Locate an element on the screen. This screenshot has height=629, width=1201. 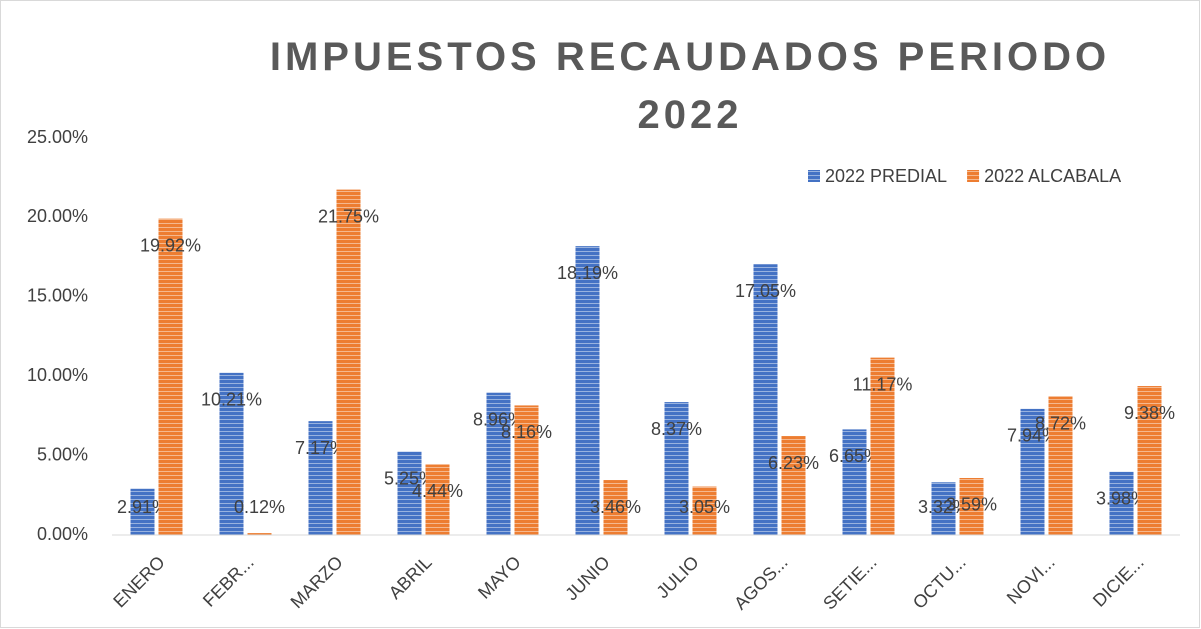
data-label: 3.32% is located at coordinates (943, 507).